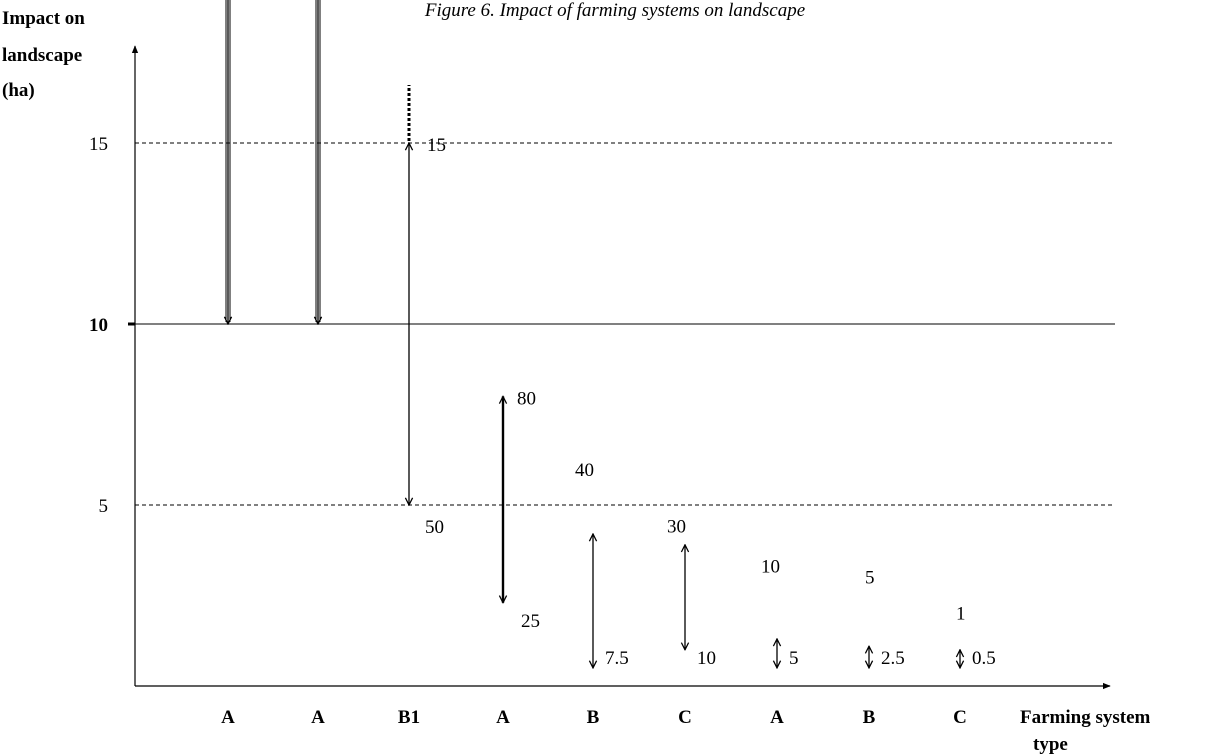 This screenshot has width=1212, height=756. Describe the element at coordinates (893, 658) in the screenshot. I see `range-bottom-label: 2.5` at that location.